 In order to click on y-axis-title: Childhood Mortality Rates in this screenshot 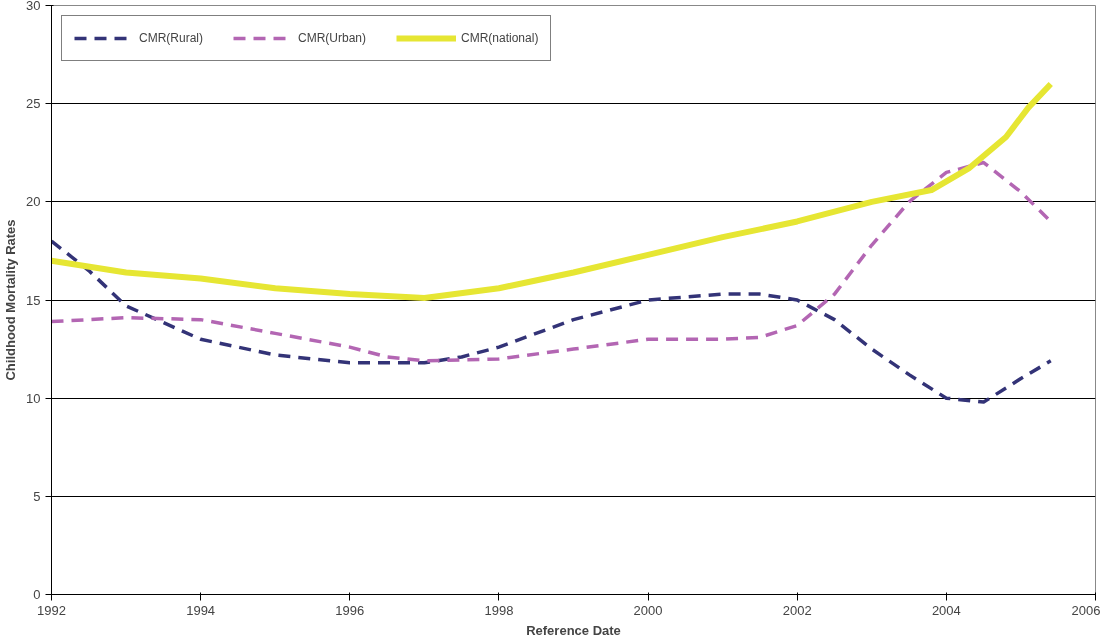, I will do `click(11, 300)`.